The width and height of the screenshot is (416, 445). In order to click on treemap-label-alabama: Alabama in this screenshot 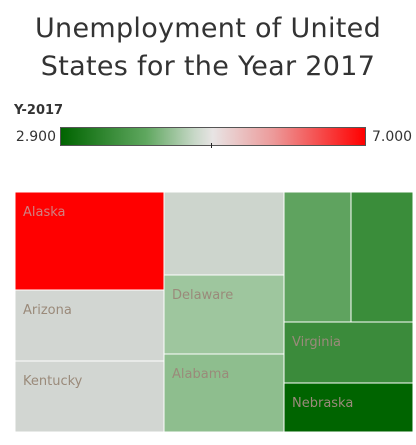, I will do `click(200, 374)`.